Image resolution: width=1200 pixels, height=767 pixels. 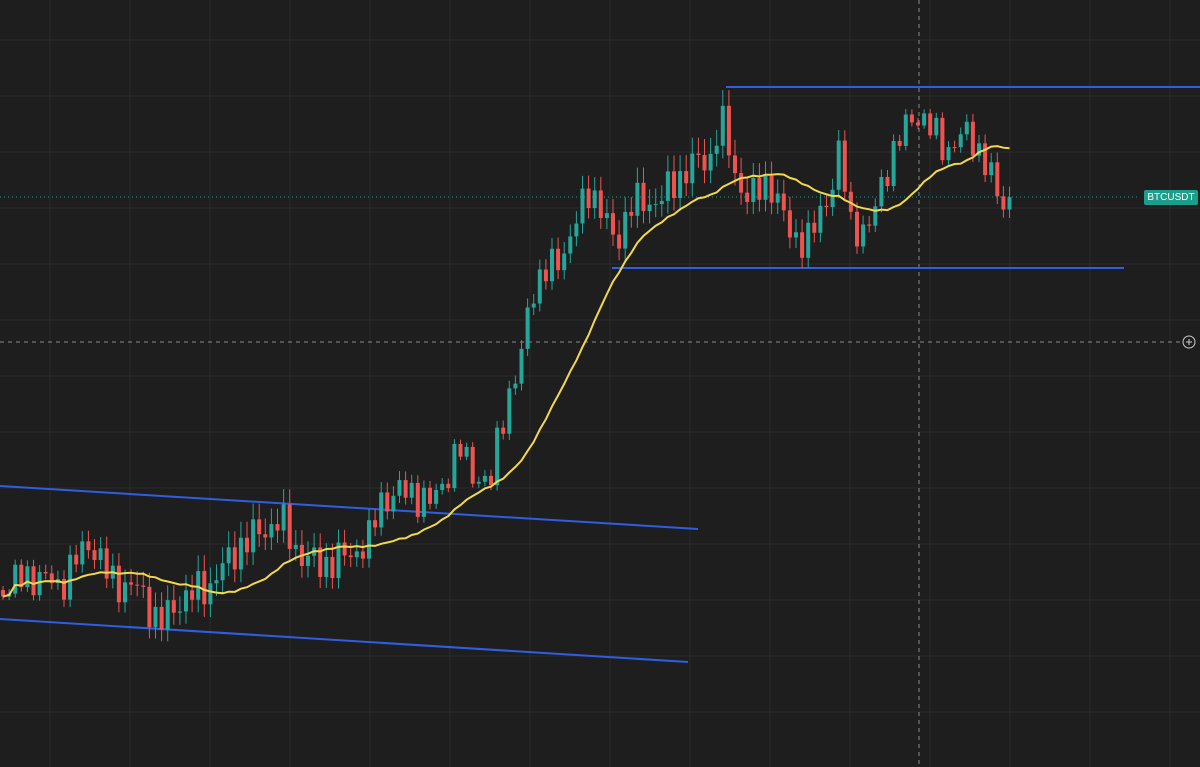 I want to click on plus-icon, so click(x=1189, y=342).